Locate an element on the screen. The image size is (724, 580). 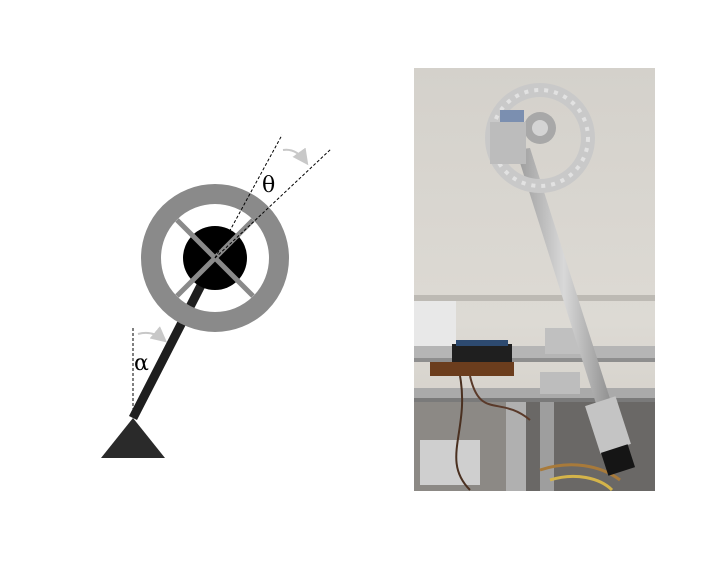
reaction-wheel-ring is located at coordinates (215, 258).